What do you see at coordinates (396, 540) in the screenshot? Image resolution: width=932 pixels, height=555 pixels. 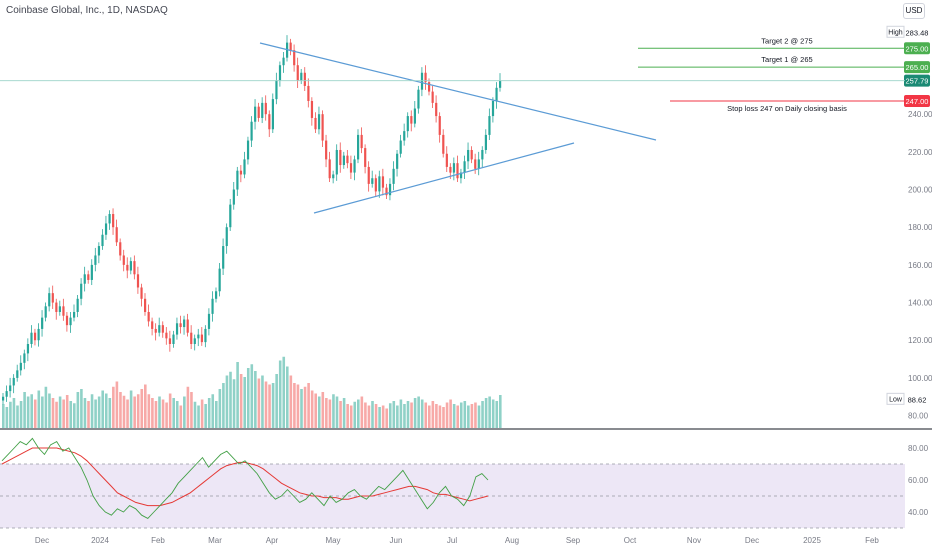 I see `x-tick-label: Jun` at bounding box center [396, 540].